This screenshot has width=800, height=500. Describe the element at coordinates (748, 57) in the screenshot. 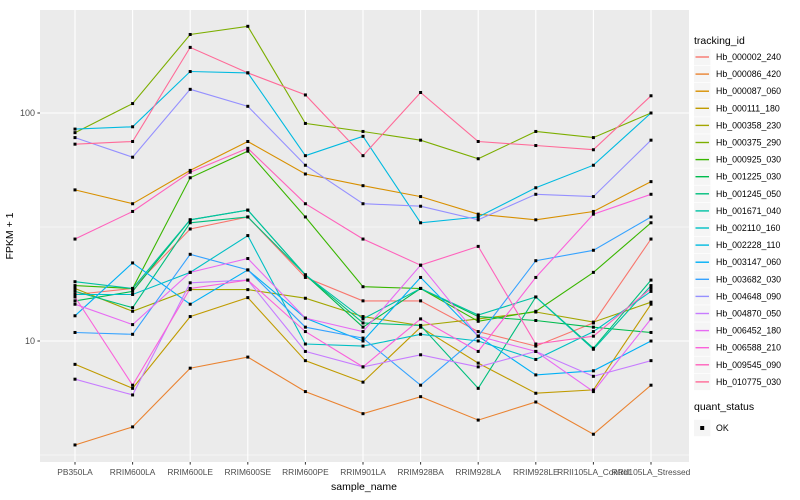

I see `legend-label-Hb_000002_240: Hb_000002_240` at that location.